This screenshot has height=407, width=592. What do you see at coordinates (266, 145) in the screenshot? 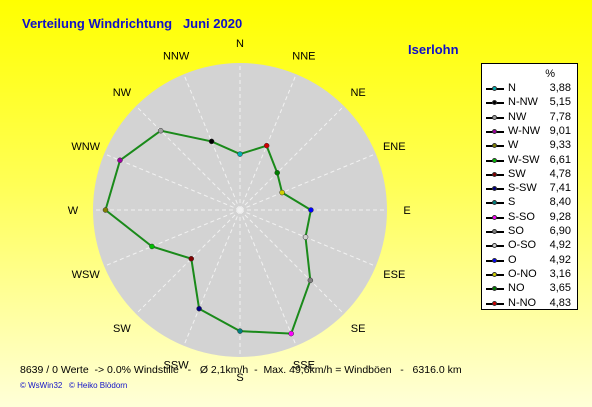
I see `point-nne` at bounding box center [266, 145].